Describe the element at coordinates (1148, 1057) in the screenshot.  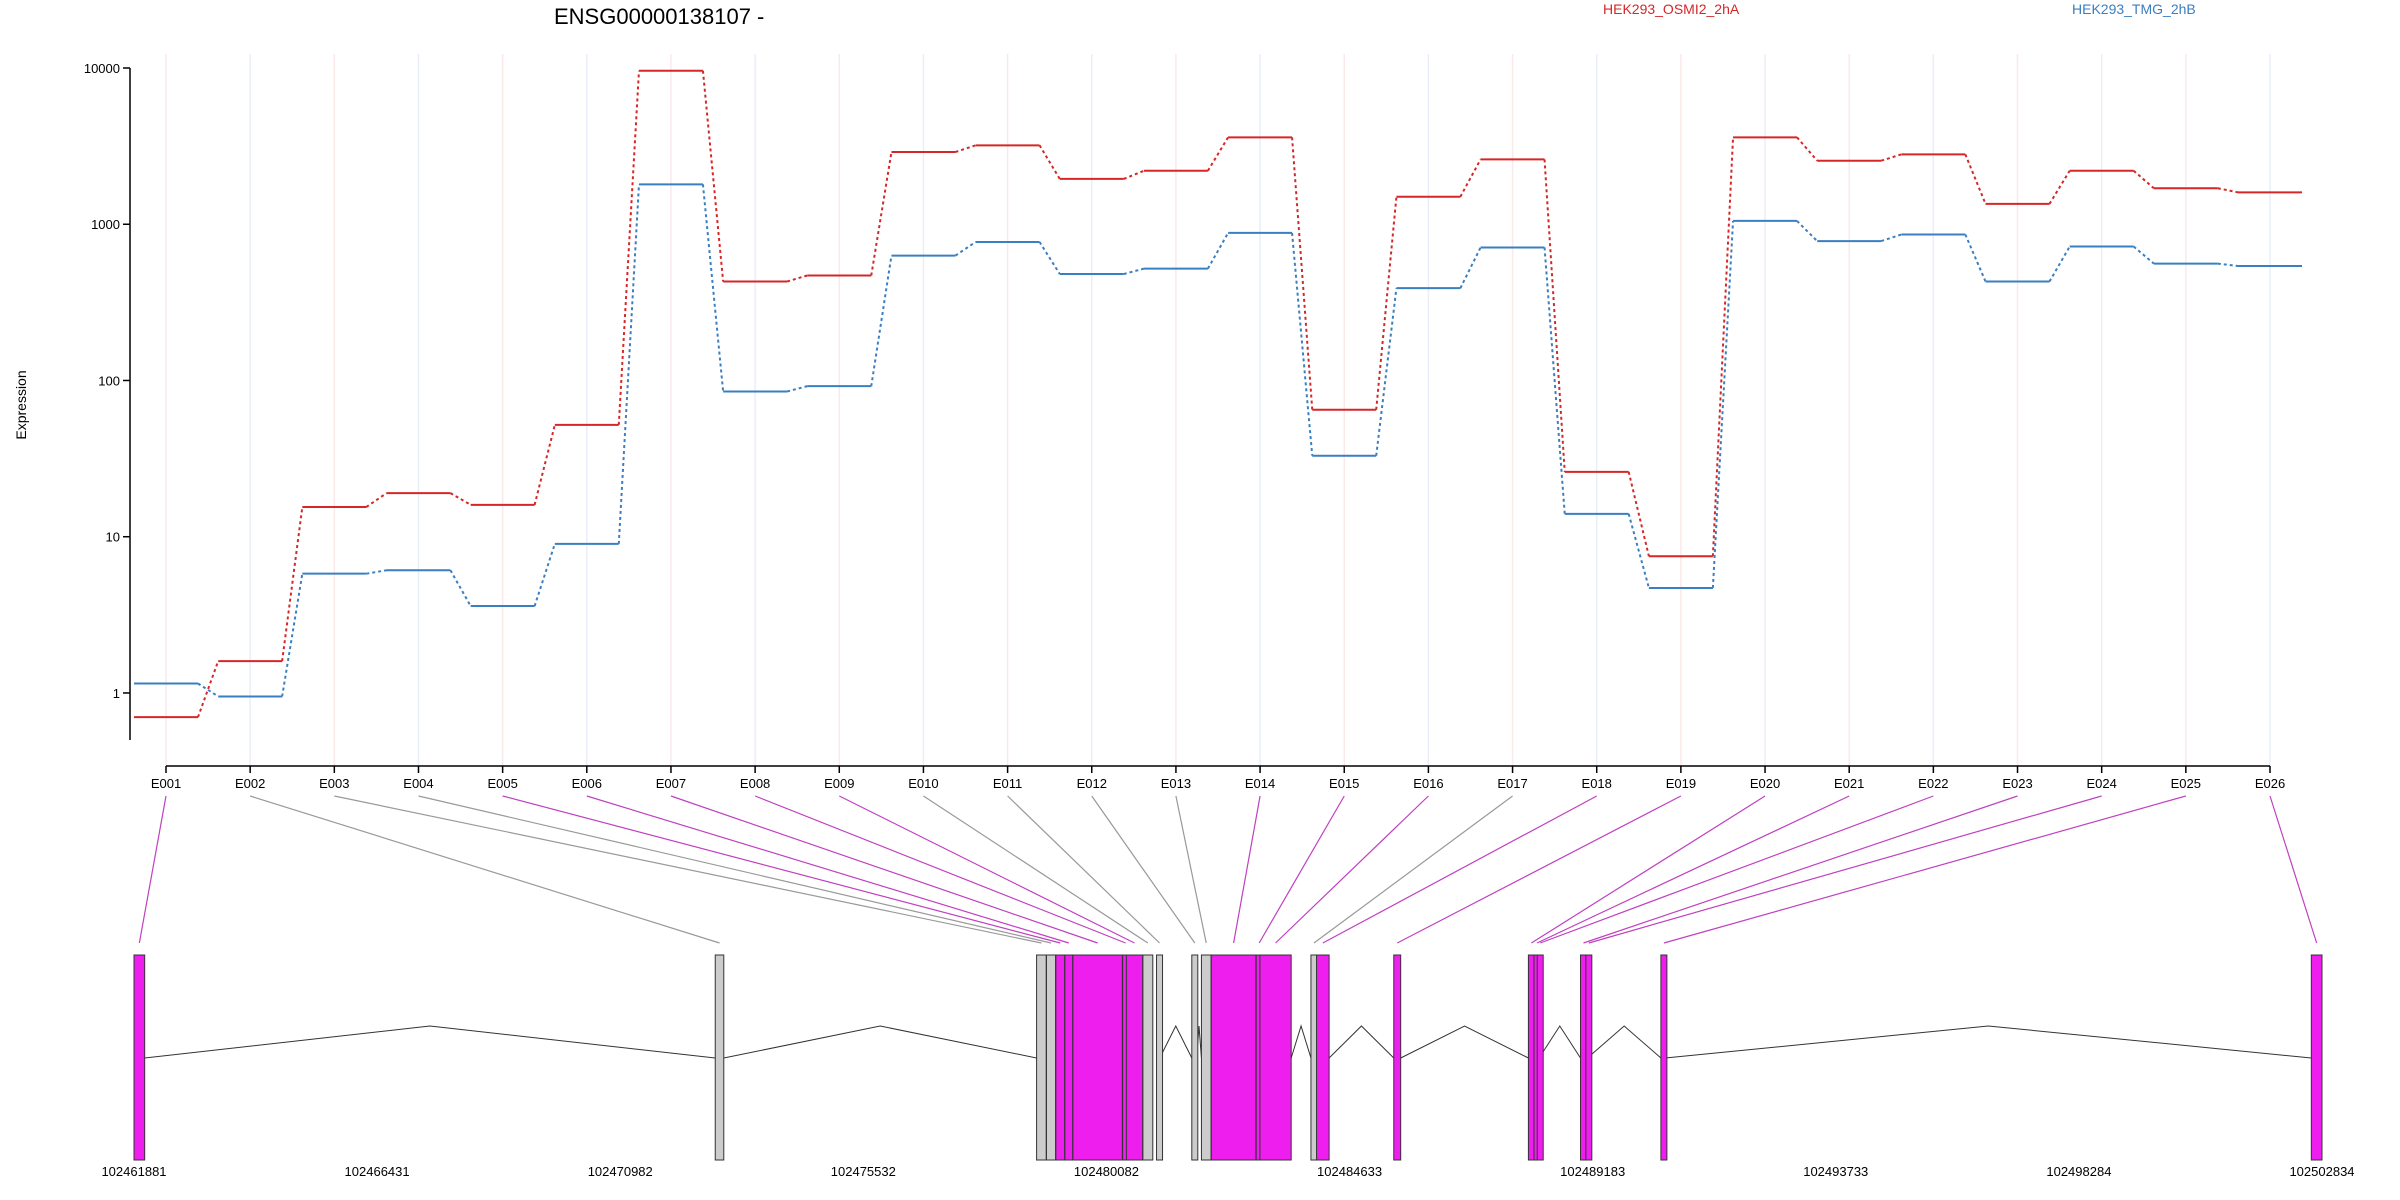
I see `exon-E010` at that location.